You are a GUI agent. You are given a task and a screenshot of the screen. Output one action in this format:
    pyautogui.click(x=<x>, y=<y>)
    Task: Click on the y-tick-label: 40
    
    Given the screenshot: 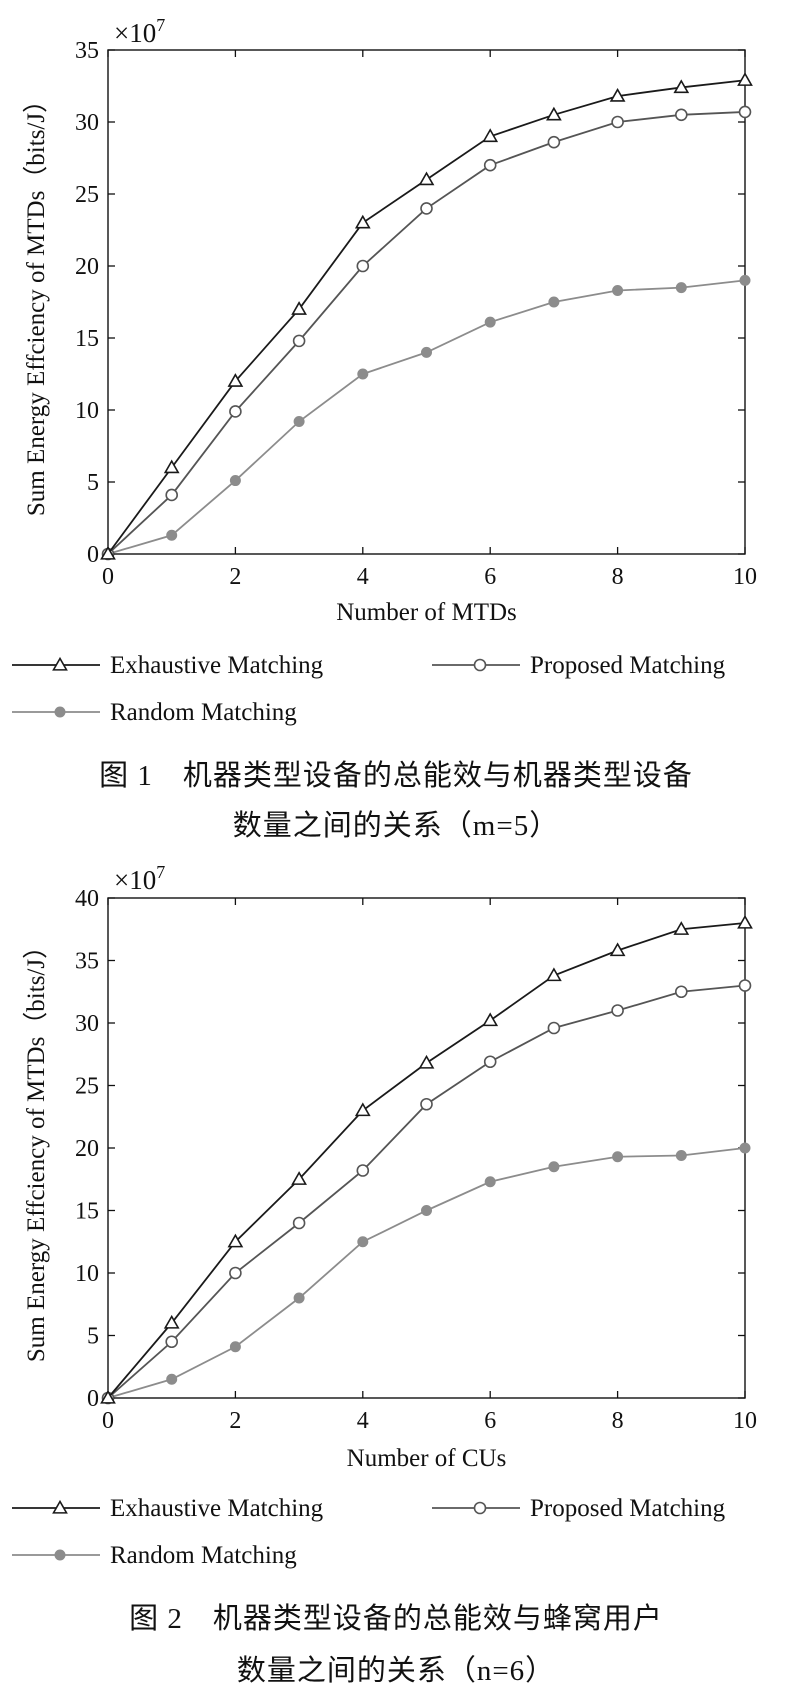 What is the action you would take?
    pyautogui.click(x=87, y=899)
    